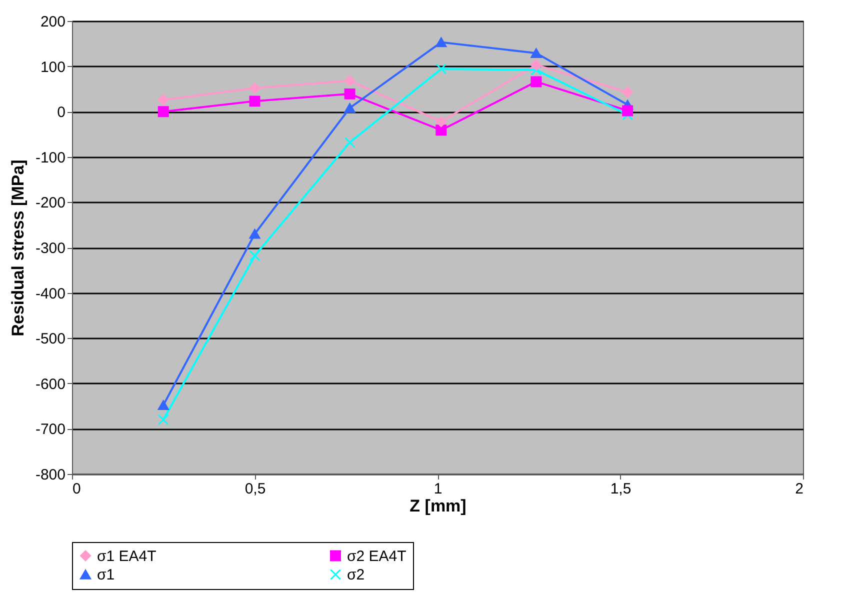 This screenshot has height=597, width=857. What do you see at coordinates (53, 67) in the screenshot?
I see `y-tick-label: 100` at bounding box center [53, 67].